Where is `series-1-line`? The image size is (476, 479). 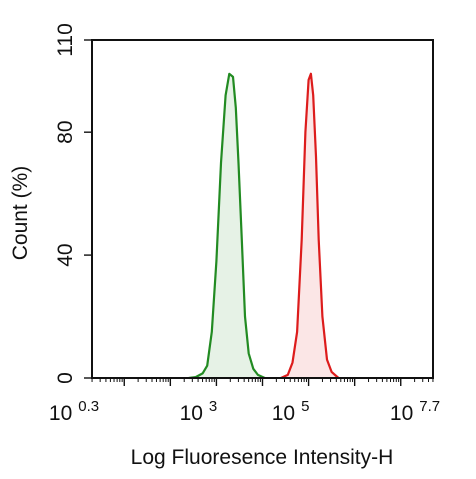
series-1-line is located at coordinates (310, 226).